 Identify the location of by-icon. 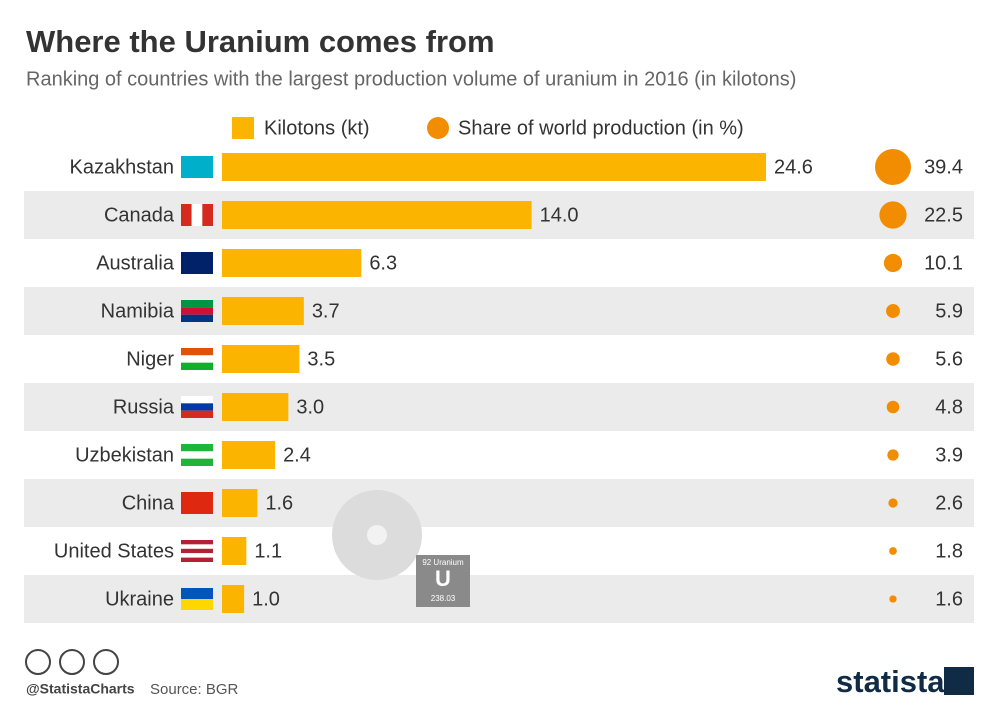
(72, 662).